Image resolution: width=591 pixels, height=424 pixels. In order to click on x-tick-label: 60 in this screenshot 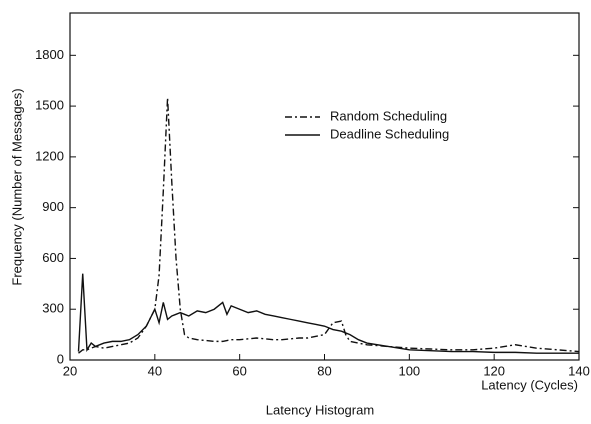, I will do `click(239, 370)`.